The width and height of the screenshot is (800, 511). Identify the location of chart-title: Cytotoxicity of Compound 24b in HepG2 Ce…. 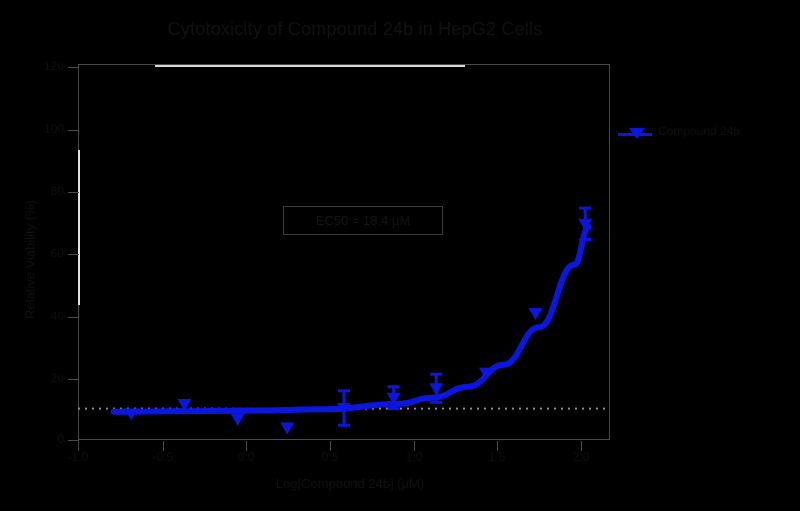
(355, 29).